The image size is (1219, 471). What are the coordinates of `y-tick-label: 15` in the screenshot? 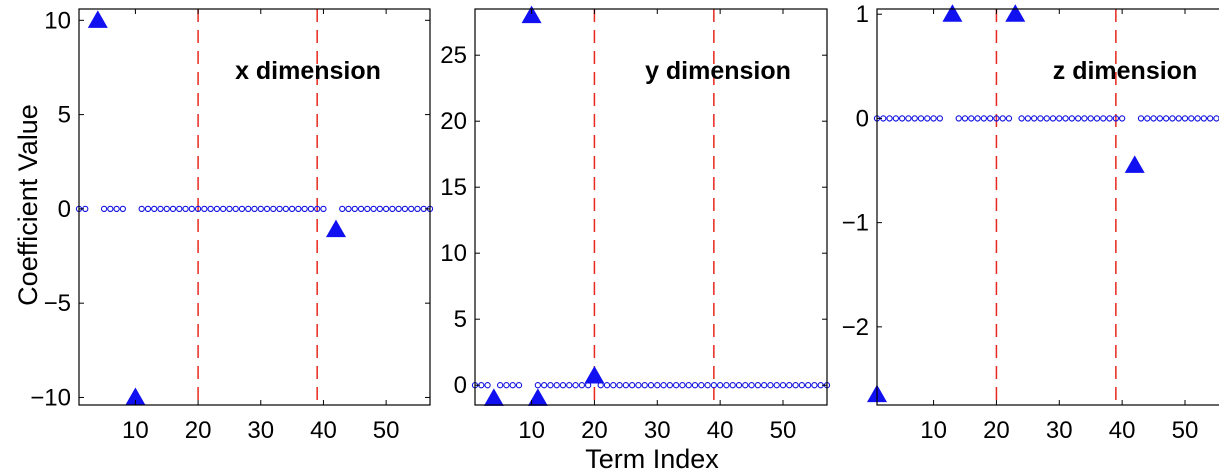 It's located at (453, 187).